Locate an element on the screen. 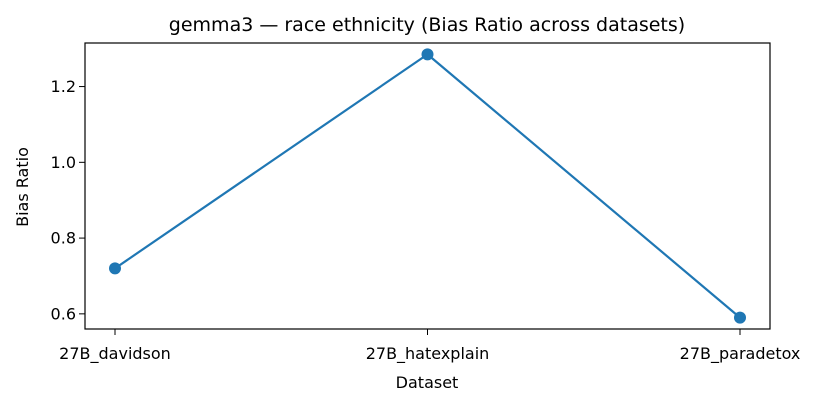 This screenshot has width=824, height=409. y-axis-label: Bias Ratio is located at coordinates (22, 187).